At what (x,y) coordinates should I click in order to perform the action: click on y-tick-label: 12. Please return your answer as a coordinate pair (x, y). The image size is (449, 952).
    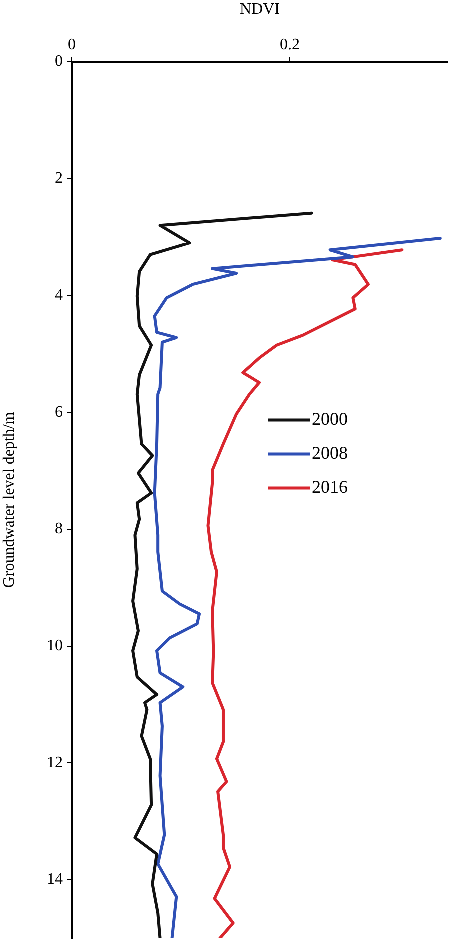
    Looking at the image, I should click on (55, 763).